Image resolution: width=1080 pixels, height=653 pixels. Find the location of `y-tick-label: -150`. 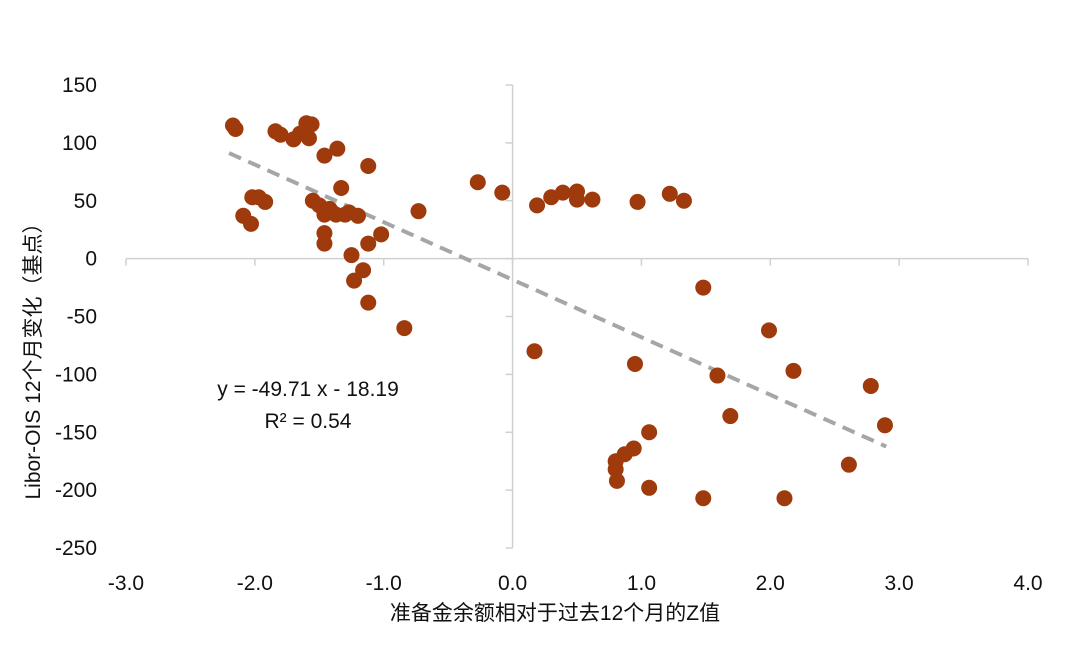

y-tick-label: -150 is located at coordinates (76, 432).